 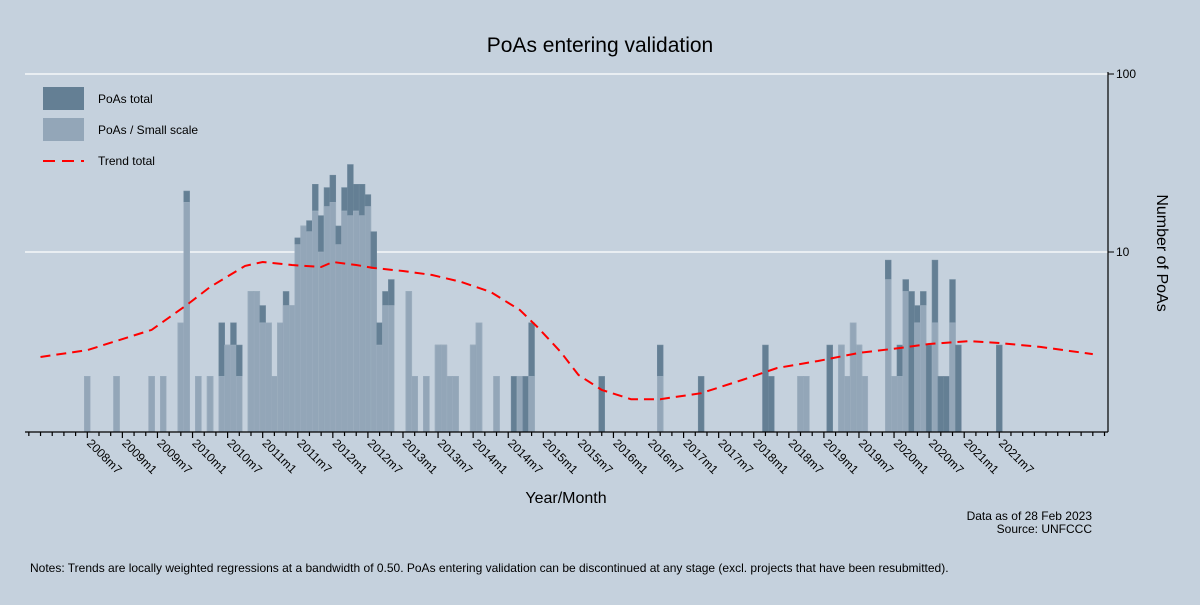 What do you see at coordinates (1030, 516) in the screenshot?
I see `data-date: Data as of 28 Feb 2023` at bounding box center [1030, 516].